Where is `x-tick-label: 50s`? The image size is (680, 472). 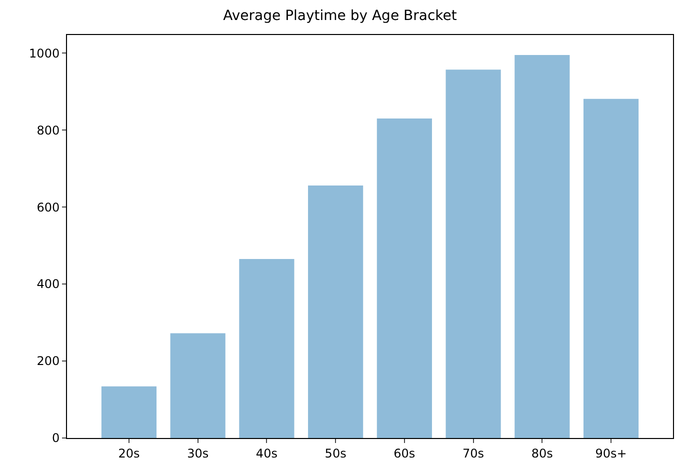
x-tick-label: 50s is located at coordinates (335, 453).